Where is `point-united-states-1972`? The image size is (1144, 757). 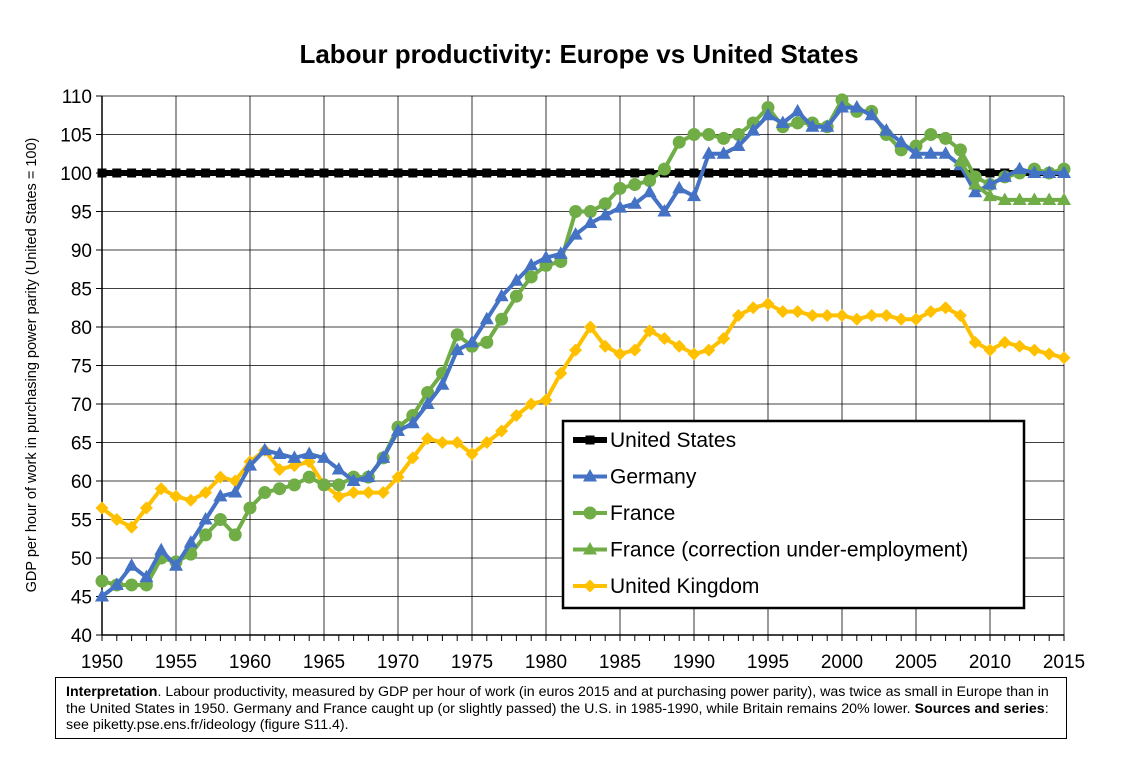
point-united-states-1972 is located at coordinates (428, 173).